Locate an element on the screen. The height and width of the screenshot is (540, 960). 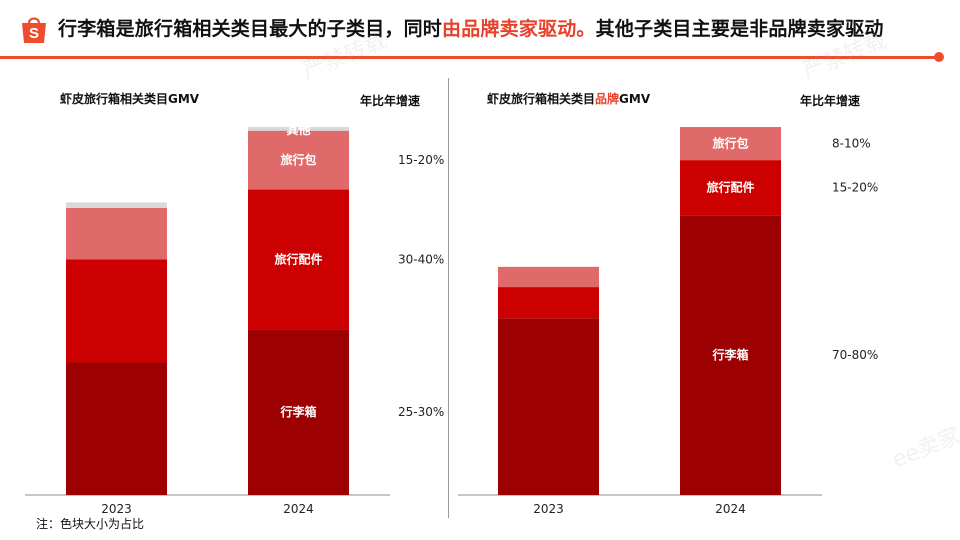
right-growth-header: 年比年增速 is located at coordinates (830, 101).